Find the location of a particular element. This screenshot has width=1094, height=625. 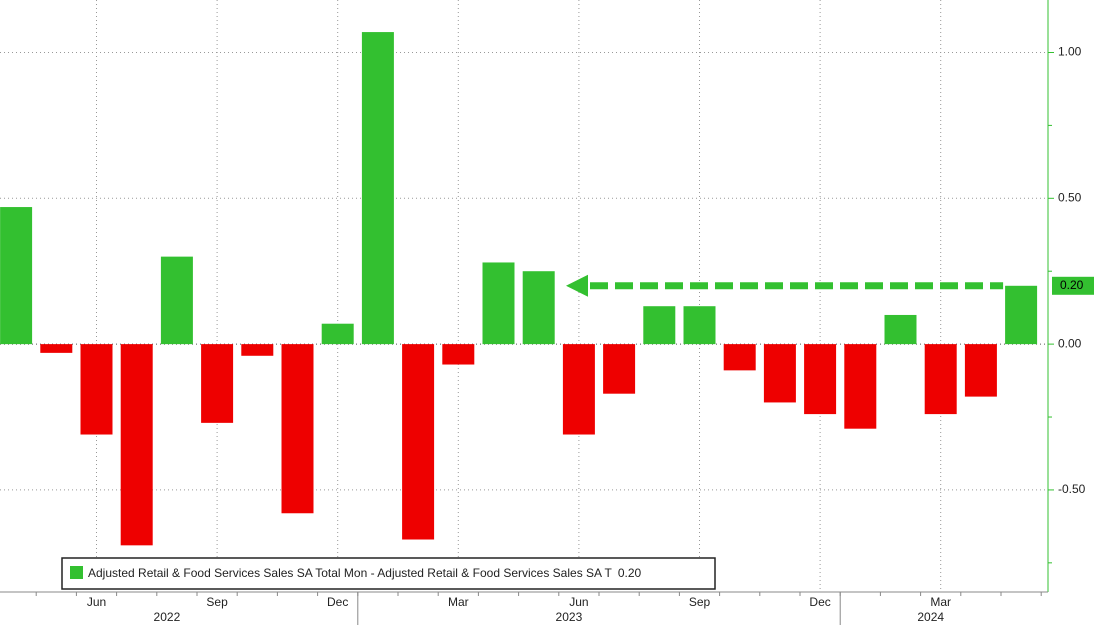

legend-box is located at coordinates (388, 573).